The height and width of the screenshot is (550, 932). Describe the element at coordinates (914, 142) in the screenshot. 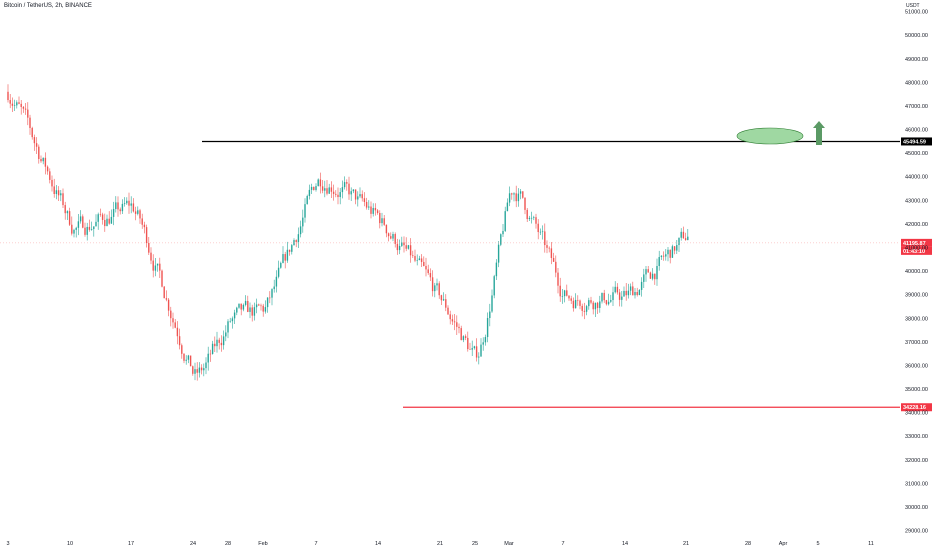

I see `resistance-price-label: 45494.59` at that location.